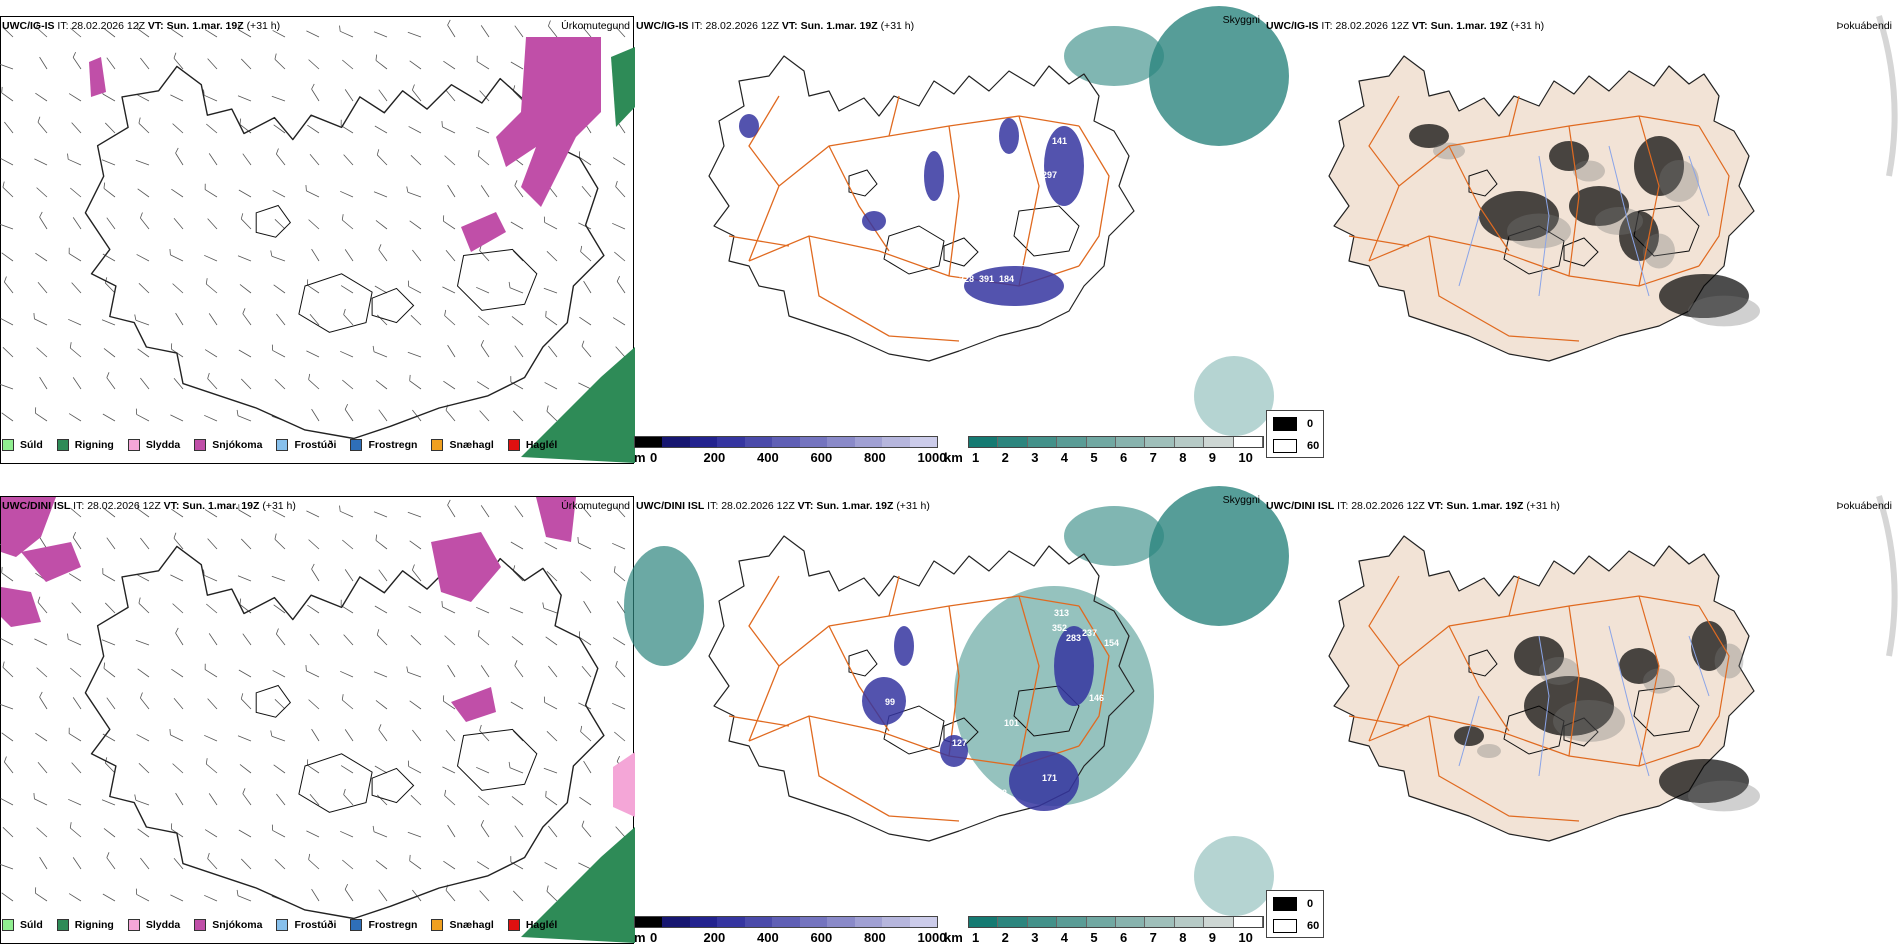 This screenshot has height=950, width=1900. Describe the element at coordinates (890, 702) in the screenshot. I see `ceiling-value-label: 99` at that location.